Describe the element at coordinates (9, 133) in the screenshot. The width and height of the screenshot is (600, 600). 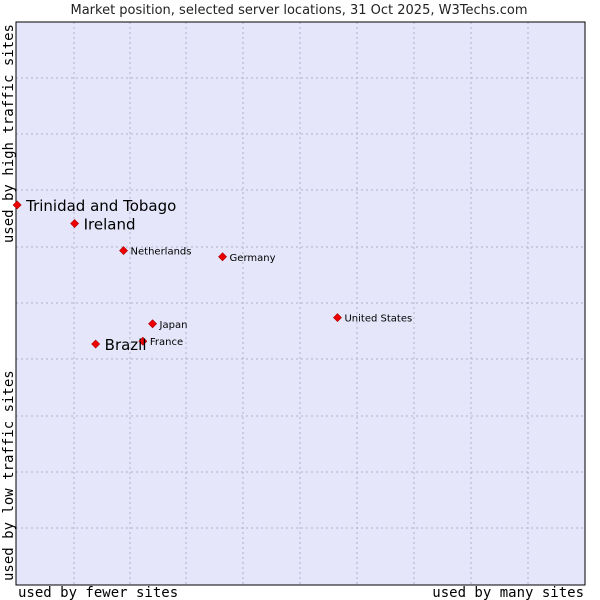
I see `y-axis-label-top: used by high traffic sites` at that location.